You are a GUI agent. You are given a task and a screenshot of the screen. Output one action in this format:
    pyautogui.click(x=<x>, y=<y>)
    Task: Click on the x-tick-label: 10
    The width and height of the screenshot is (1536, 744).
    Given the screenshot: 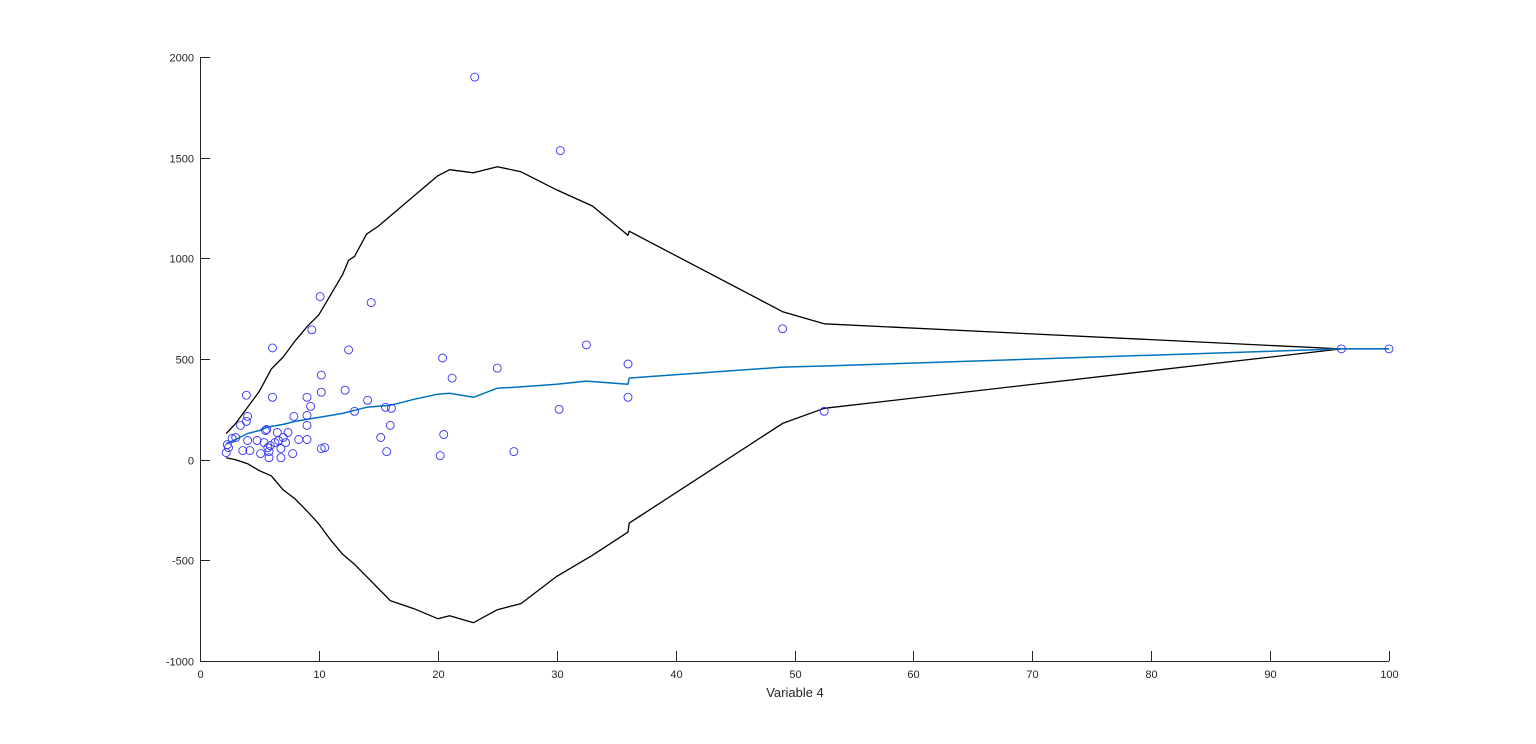 What is the action you would take?
    pyautogui.click(x=319, y=675)
    